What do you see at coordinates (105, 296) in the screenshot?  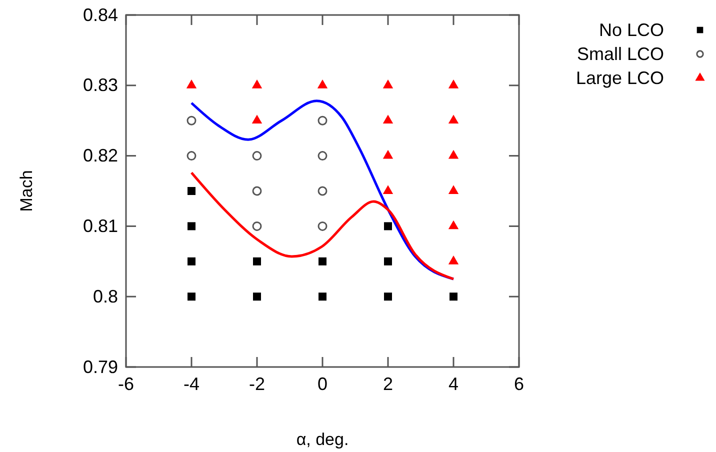 I see `y-tick-label: 0.8` at bounding box center [105, 296].